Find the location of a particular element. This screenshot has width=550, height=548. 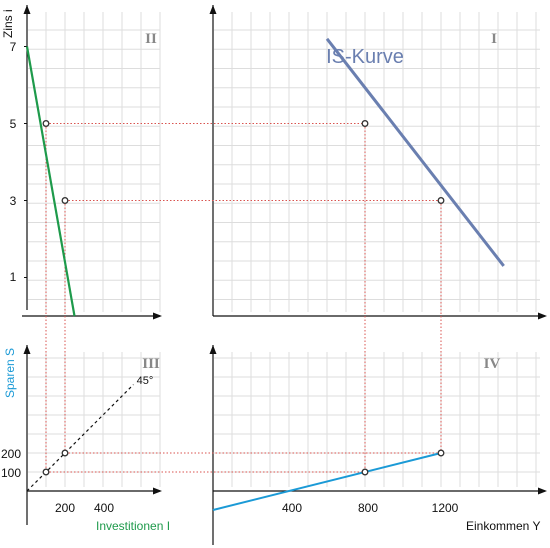

is-curve-label: IS-Kurve is located at coordinates (365, 57).